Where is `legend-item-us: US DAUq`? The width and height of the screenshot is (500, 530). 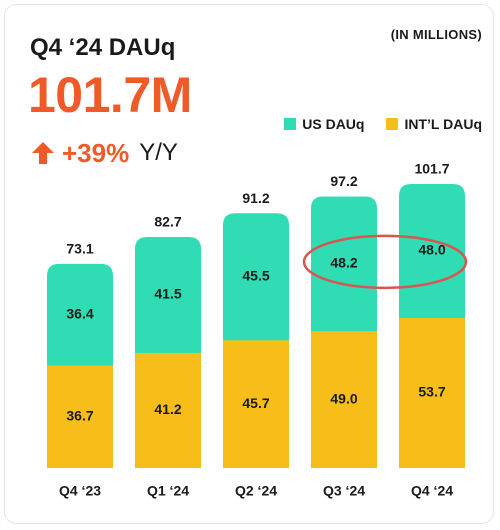
legend-item-us: US DAUq is located at coordinates (324, 124).